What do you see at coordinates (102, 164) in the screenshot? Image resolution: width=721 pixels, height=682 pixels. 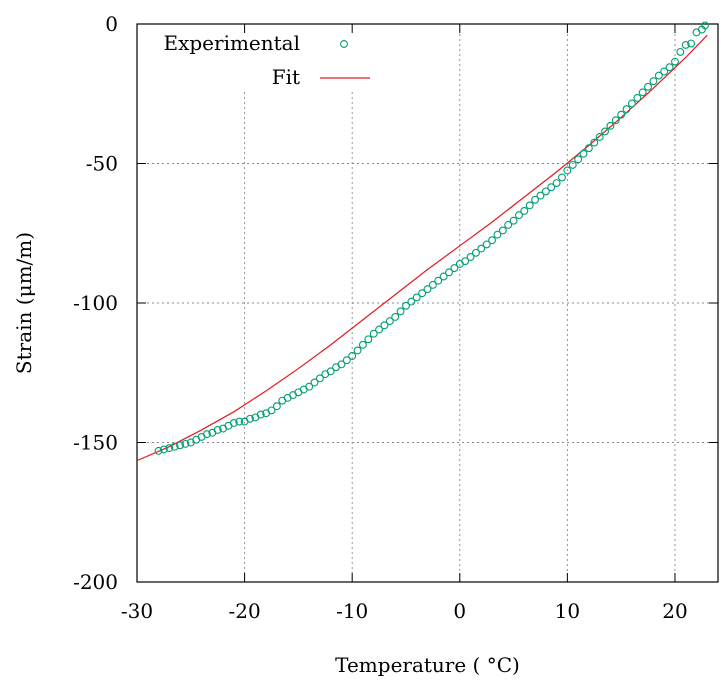 I see `y-tick-label: -50` at bounding box center [102, 164].